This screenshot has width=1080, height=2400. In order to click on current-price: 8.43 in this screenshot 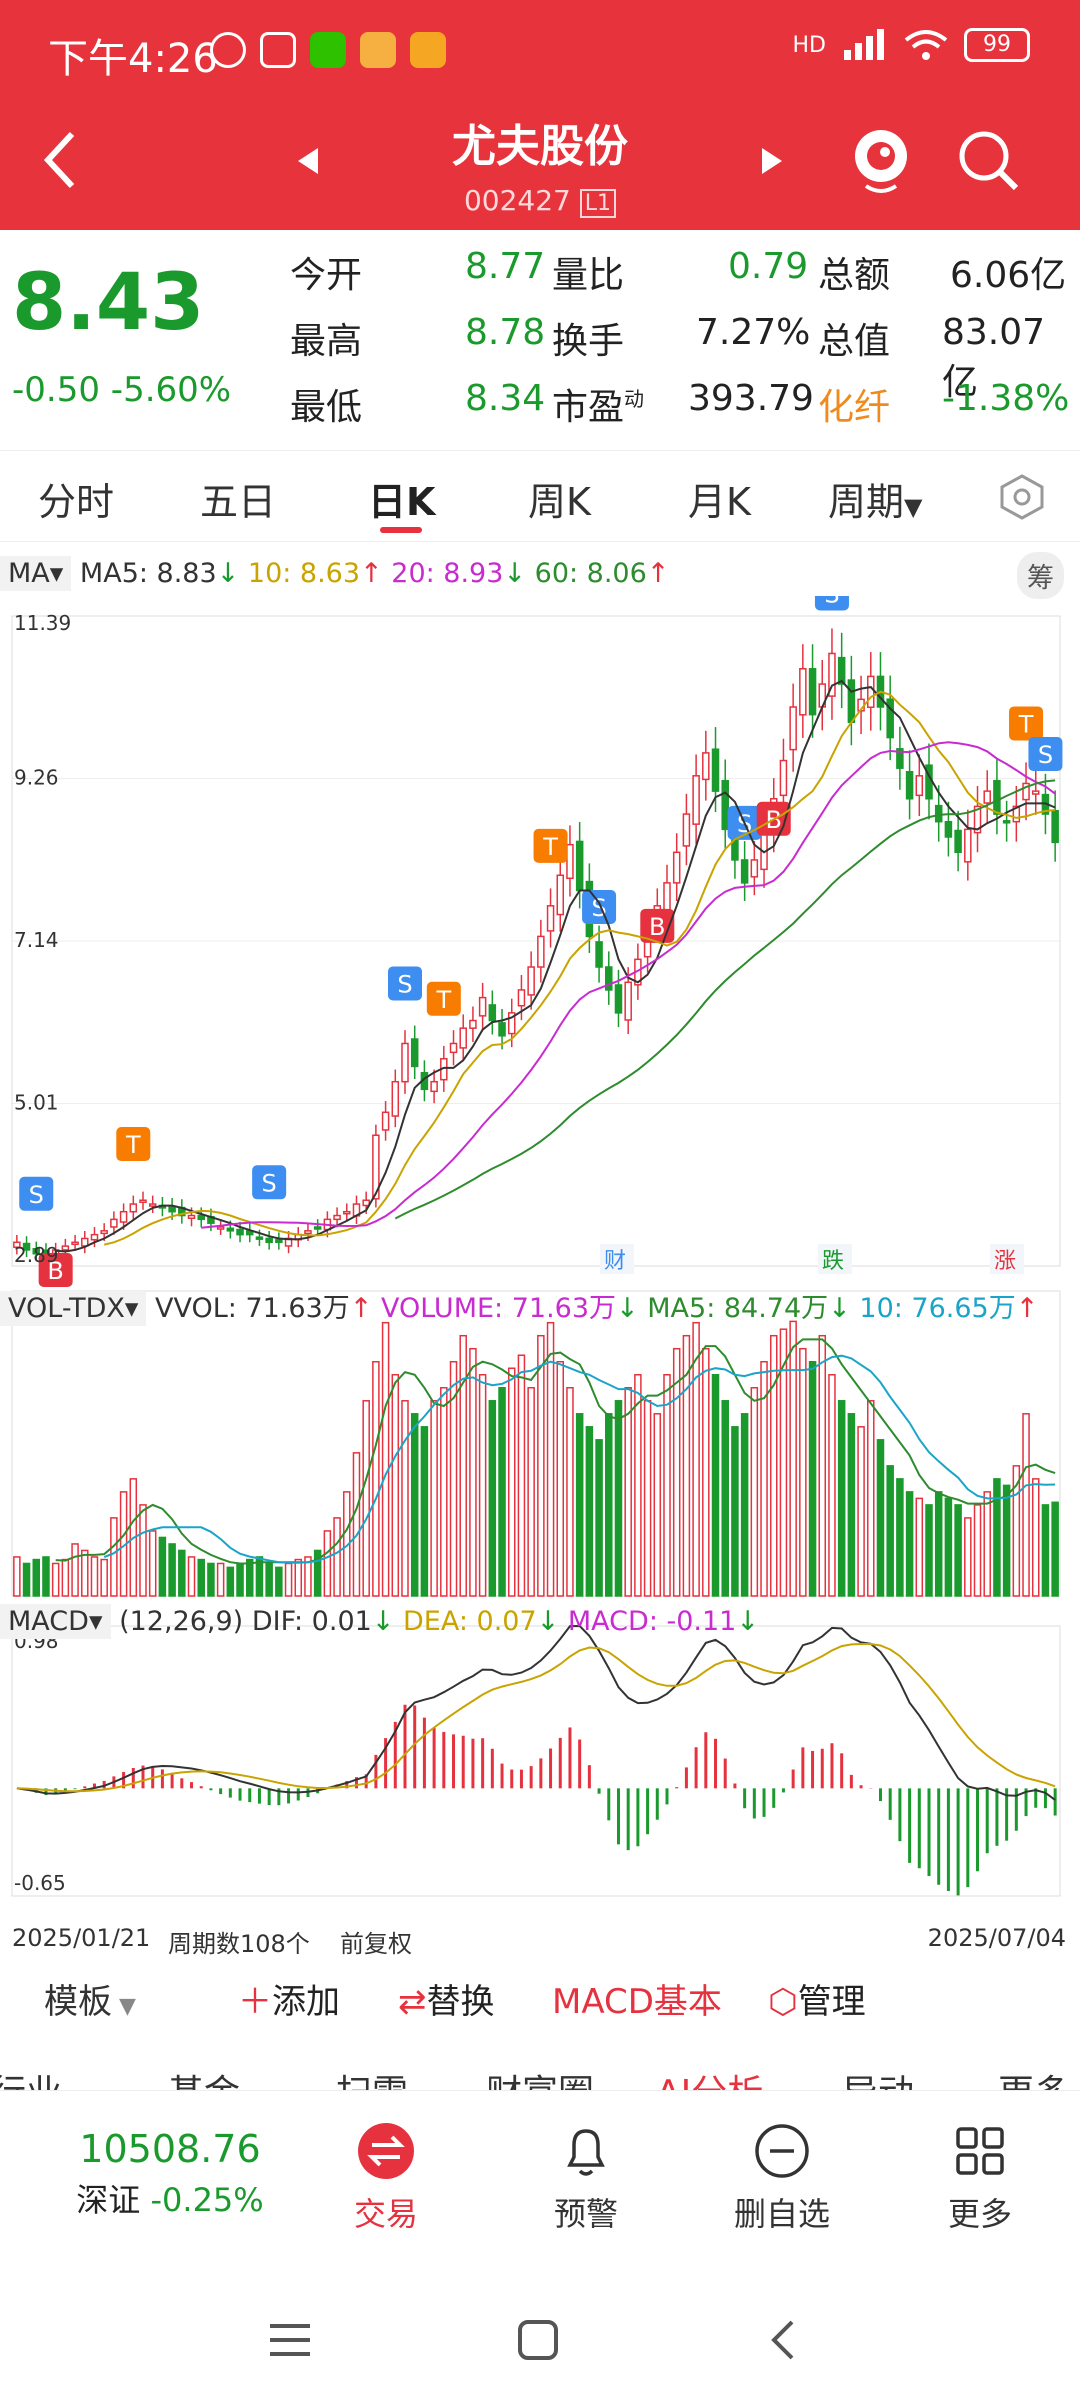, I will do `click(108, 303)`.